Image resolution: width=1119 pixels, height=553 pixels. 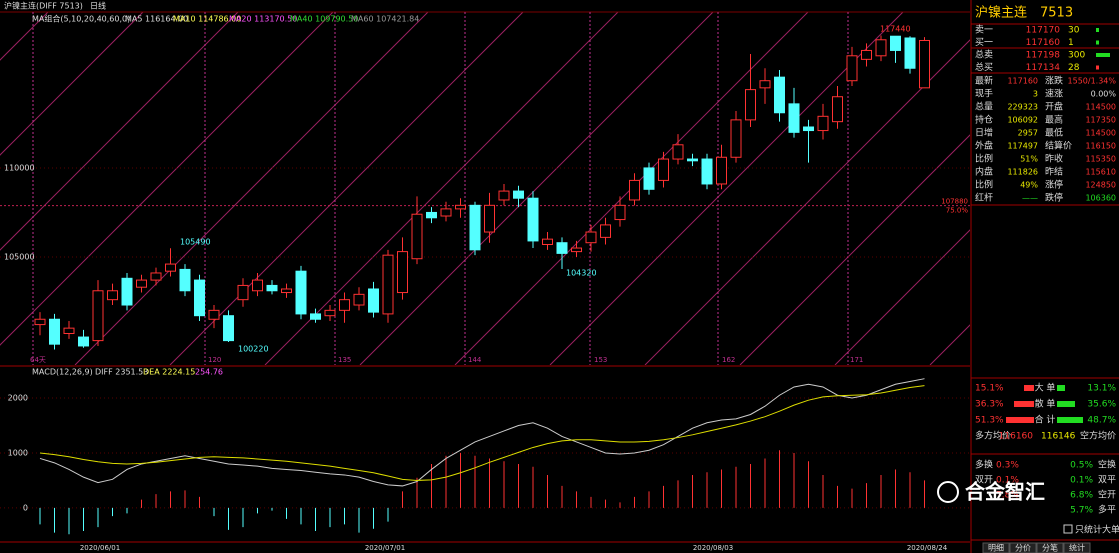 What do you see at coordinates (1054, 94) in the screenshot?
I see `stat-label: 速涨` at bounding box center [1054, 94].